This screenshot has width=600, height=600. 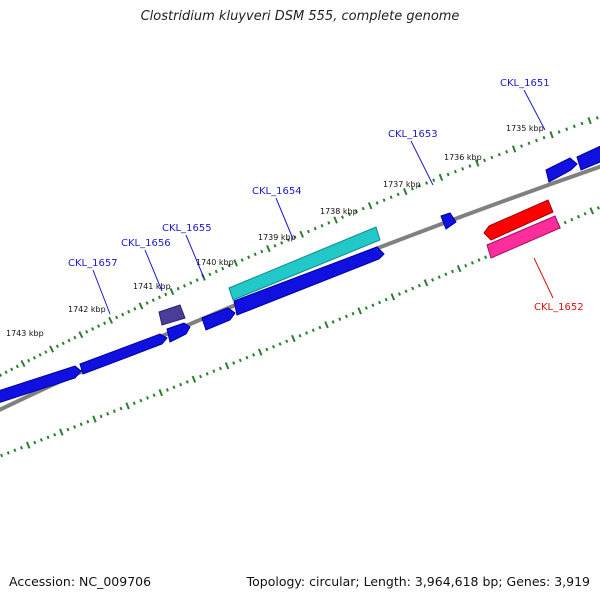 I want to click on gene-label: CKL_1652, so click(x=559, y=307).